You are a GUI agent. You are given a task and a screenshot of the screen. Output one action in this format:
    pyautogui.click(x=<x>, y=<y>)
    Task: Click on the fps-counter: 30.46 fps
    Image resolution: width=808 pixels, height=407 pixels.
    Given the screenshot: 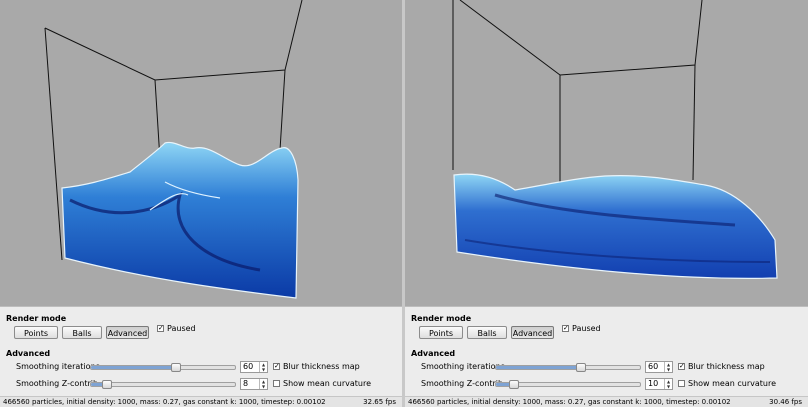 What is the action you would take?
    pyautogui.click(x=785, y=402)
    